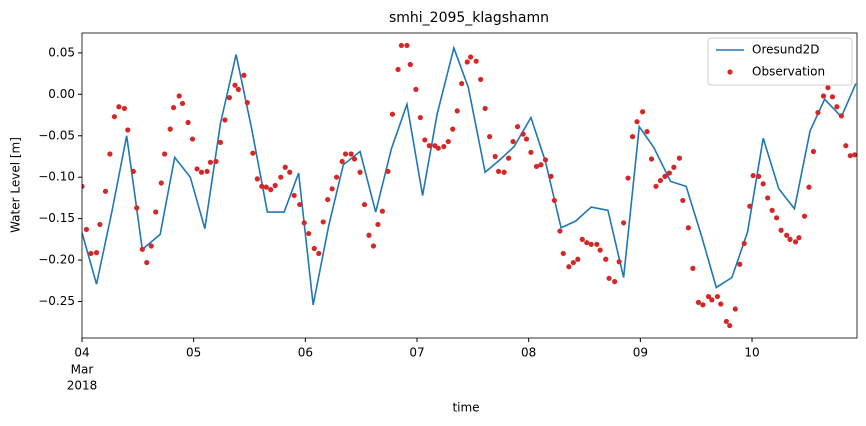  I want to click on y-tick-label: −0.15, so click(56, 218).